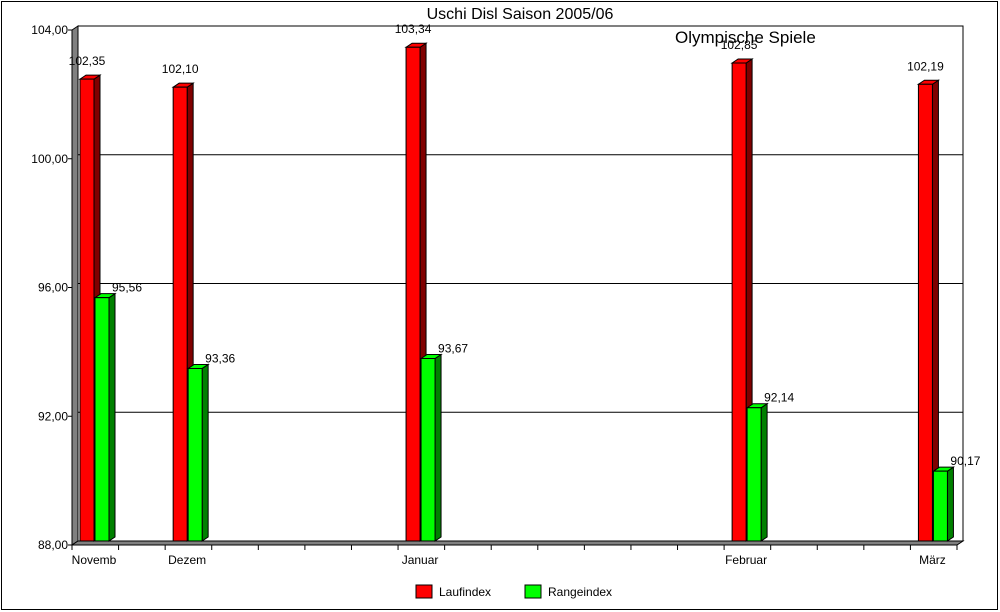  I want to click on x-category-label: Januar, so click(420, 560).